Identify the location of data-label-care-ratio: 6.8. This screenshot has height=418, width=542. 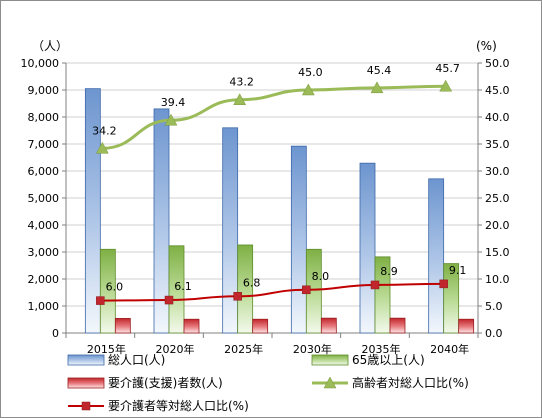
(252, 282).